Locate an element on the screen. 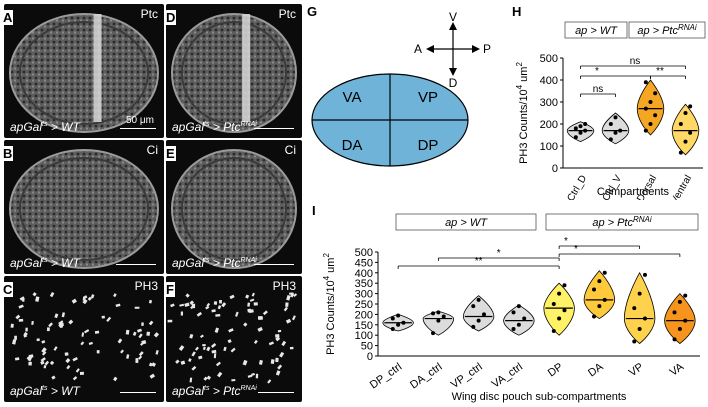 This screenshot has width=708, height=407. legend-box-1: ap > PtcRNAi is located at coordinates (622, 222).